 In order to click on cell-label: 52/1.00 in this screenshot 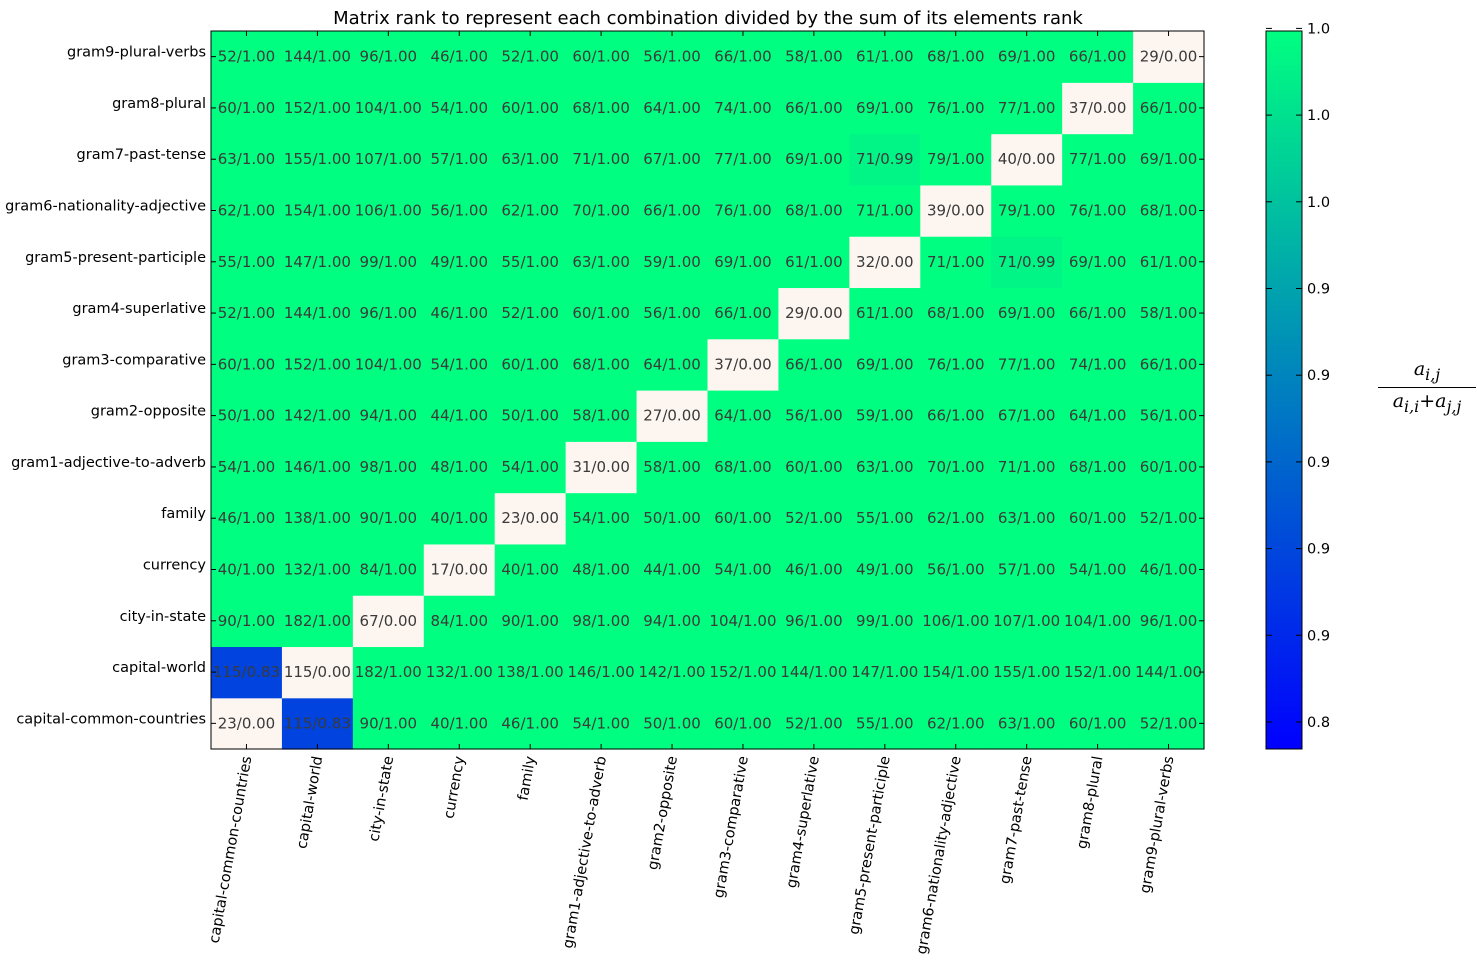, I will do `click(530, 57)`.